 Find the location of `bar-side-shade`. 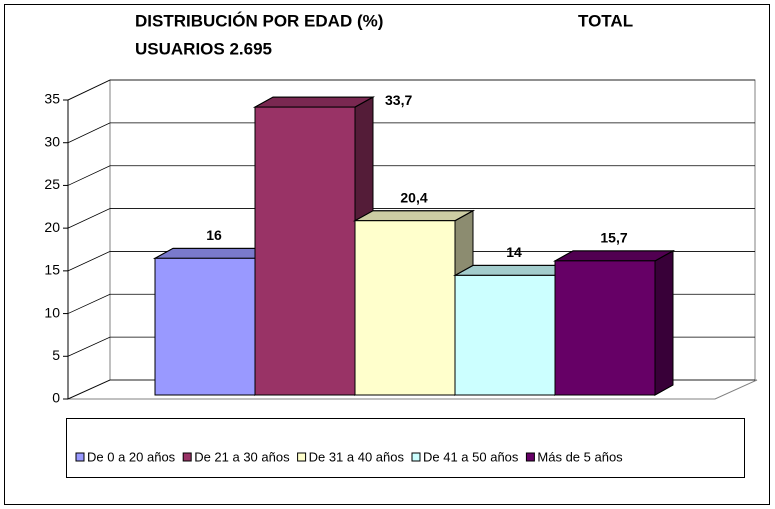

bar-side-shade is located at coordinates (664, 323).